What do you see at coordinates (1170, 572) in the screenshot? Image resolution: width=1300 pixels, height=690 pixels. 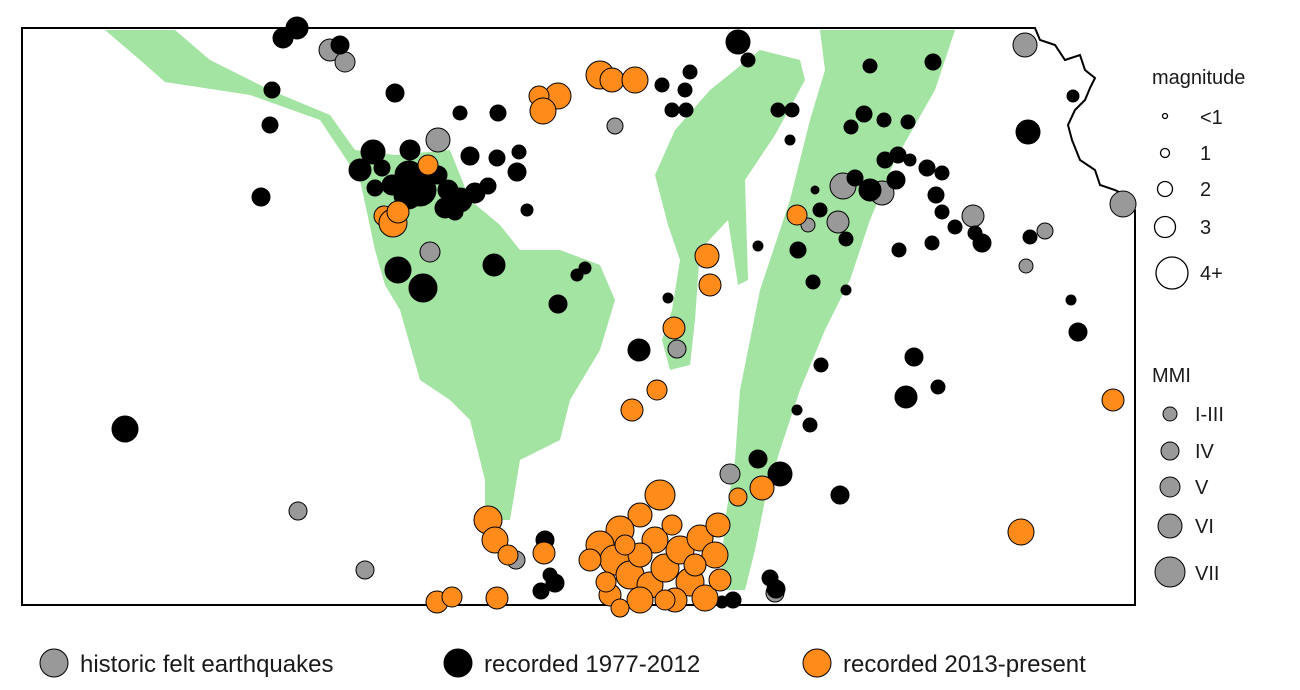 I see `mmi-legend-symbol-vii` at bounding box center [1170, 572].